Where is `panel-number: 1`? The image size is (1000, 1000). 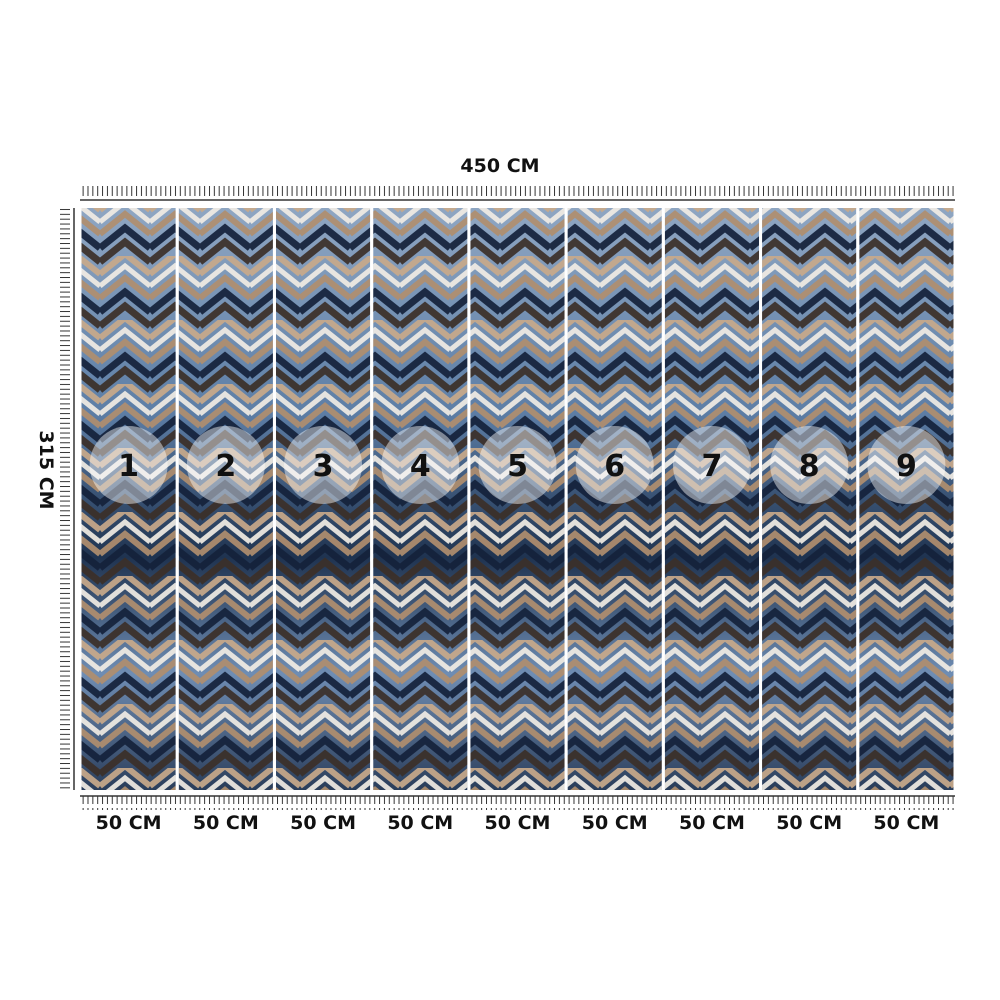 panel-number: 1 is located at coordinates (128, 466).